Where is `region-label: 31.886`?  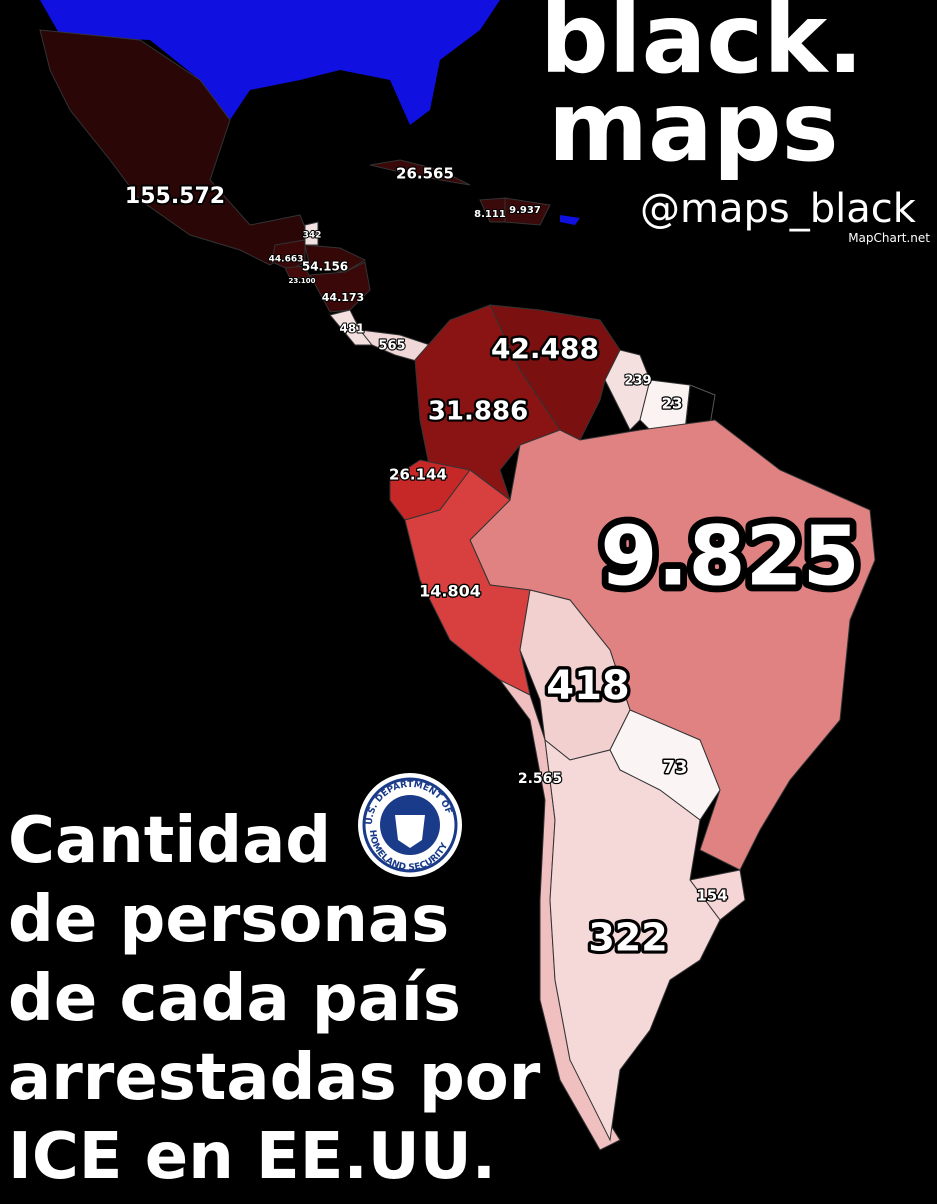 region-label: 31.886 is located at coordinates (478, 412).